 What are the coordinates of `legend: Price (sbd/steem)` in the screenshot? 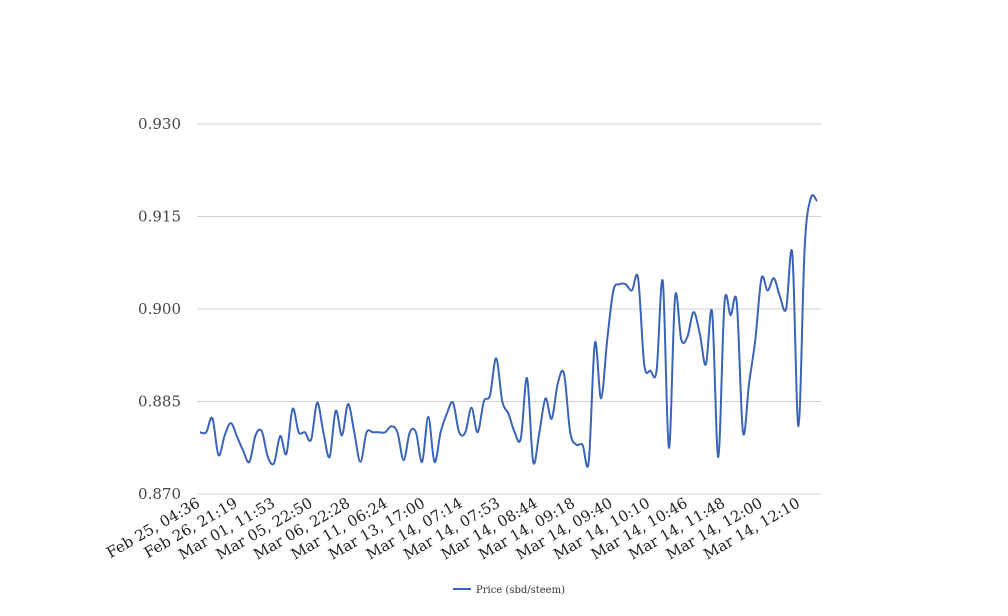 It's located at (509, 590).